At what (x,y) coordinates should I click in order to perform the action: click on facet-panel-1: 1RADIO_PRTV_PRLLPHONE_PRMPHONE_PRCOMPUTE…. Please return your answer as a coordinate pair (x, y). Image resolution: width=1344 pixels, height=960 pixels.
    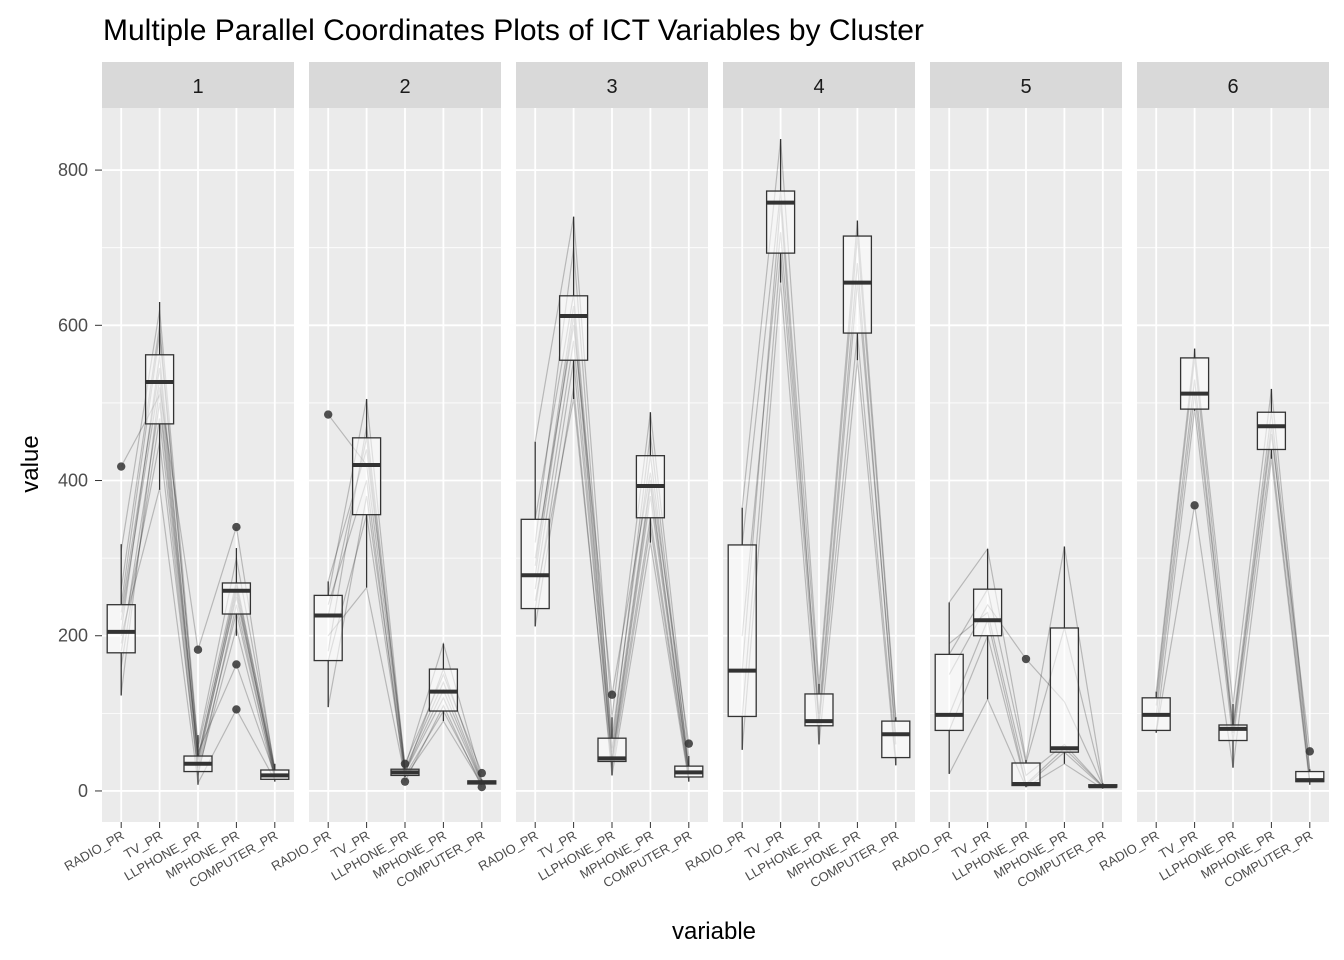
    Looking at the image, I should click on (178, 476).